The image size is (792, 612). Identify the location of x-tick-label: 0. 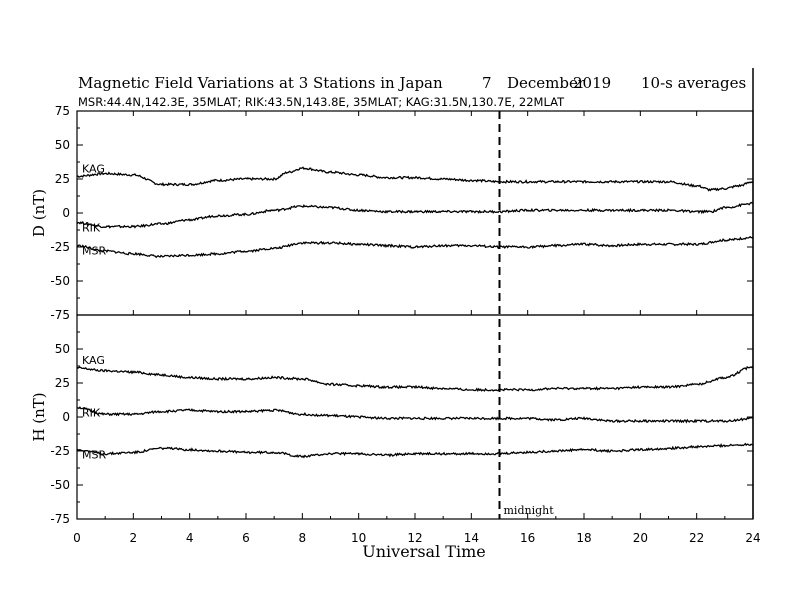
(77, 538).